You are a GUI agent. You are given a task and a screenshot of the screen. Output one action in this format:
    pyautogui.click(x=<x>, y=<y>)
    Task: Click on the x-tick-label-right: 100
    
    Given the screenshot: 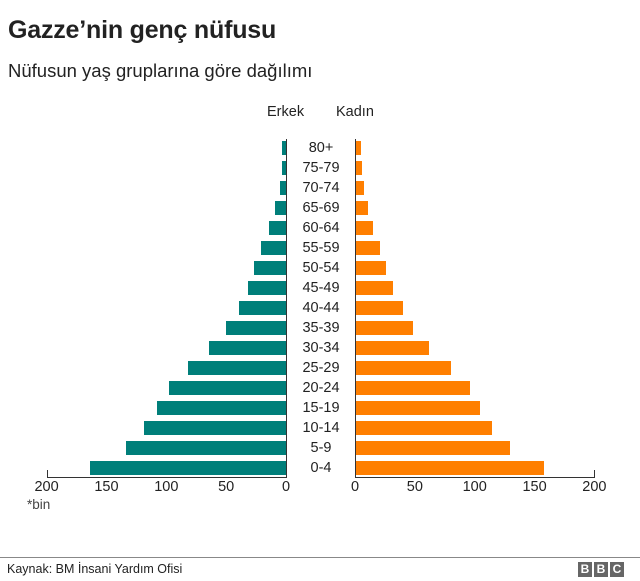 What is the action you would take?
    pyautogui.click(x=474, y=487)
    